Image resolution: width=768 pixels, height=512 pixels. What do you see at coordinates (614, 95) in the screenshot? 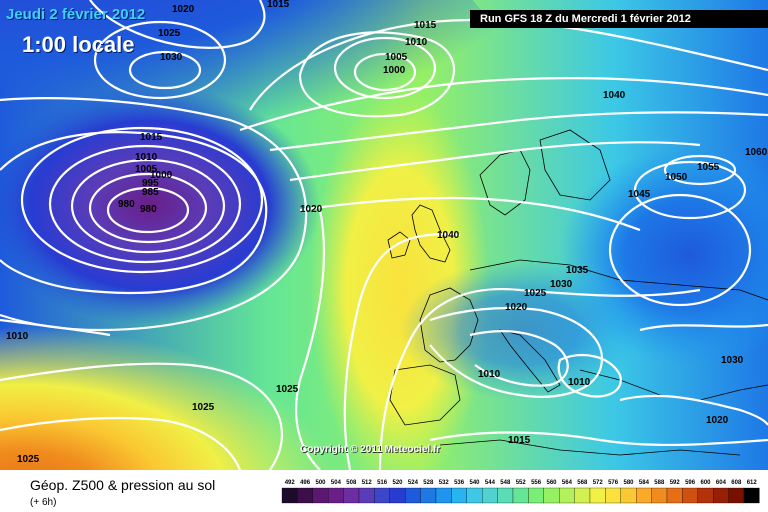
I see `label-1040-north: 1040` at bounding box center [614, 95].